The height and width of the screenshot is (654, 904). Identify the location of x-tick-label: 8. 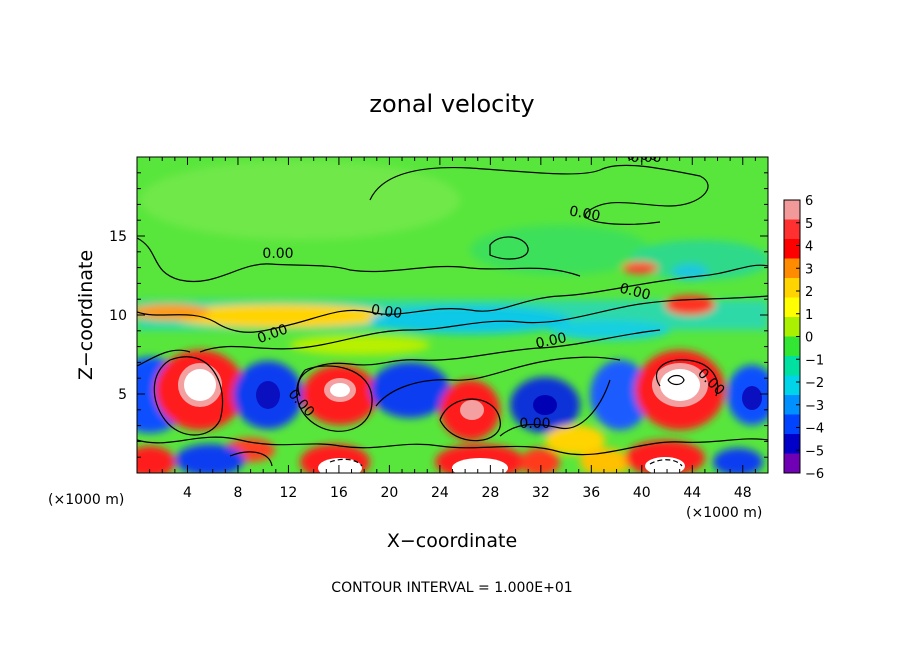
(237, 493).